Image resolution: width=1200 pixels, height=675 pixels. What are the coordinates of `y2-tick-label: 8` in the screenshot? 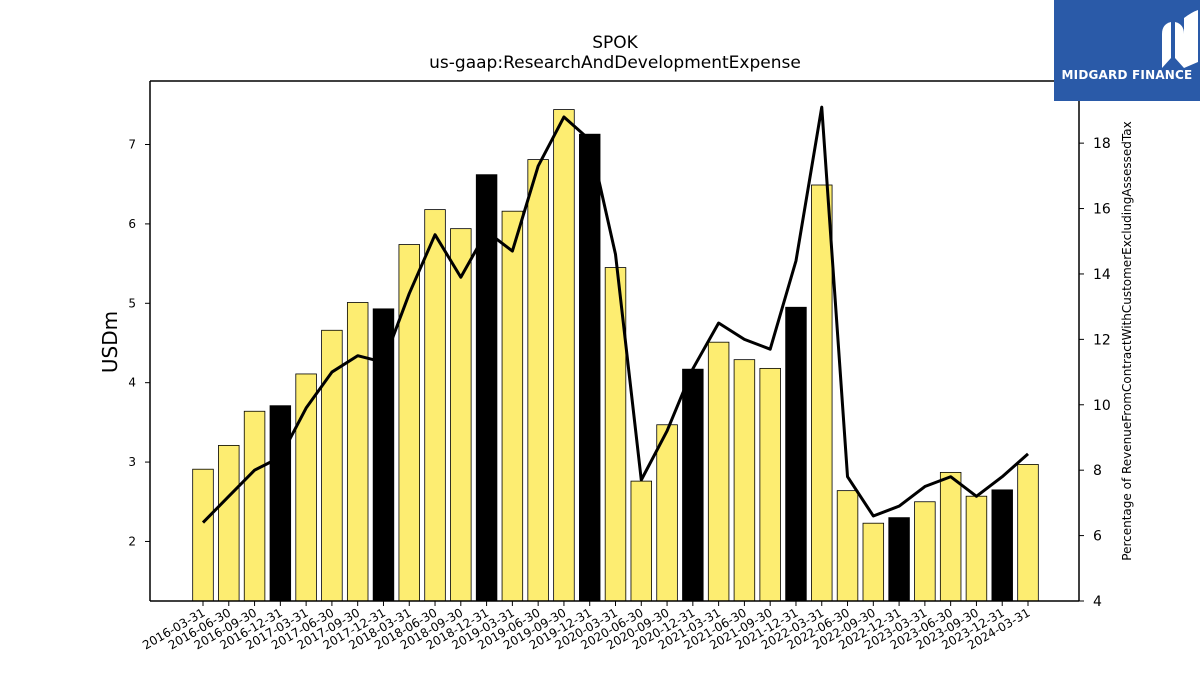 It's located at (1097, 471).